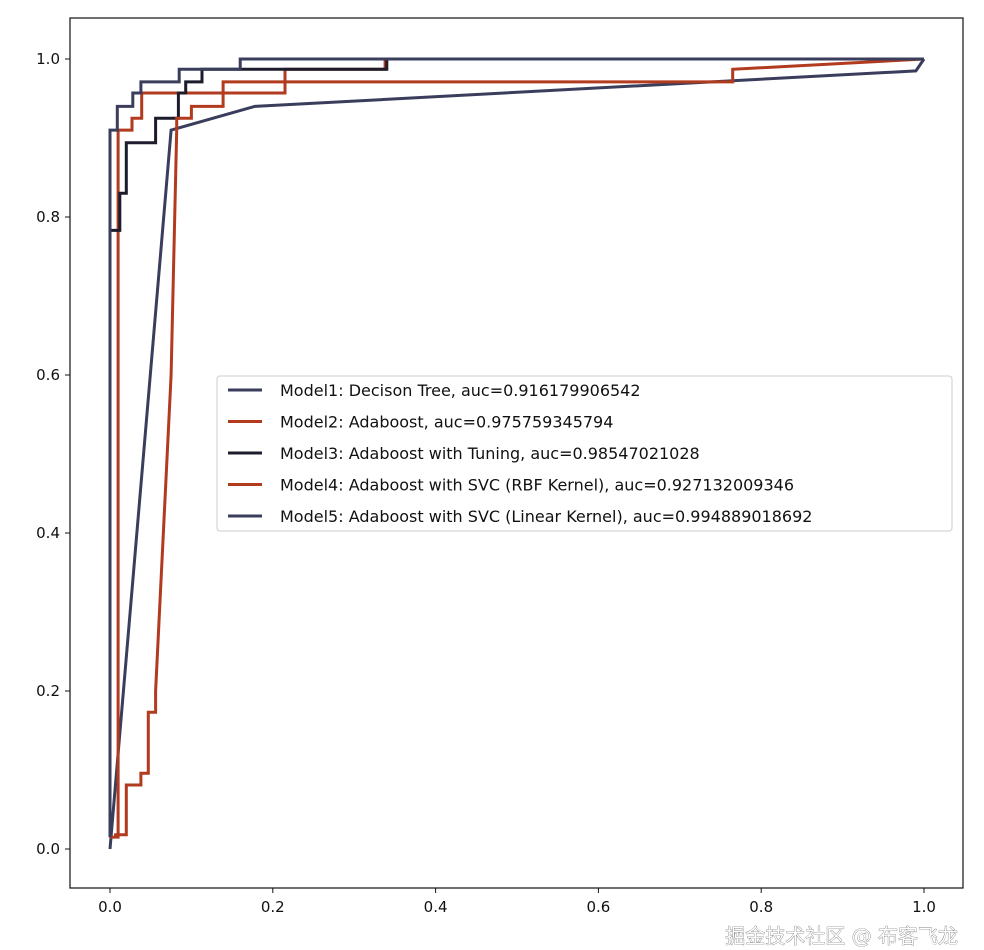 The height and width of the screenshot is (950, 984). What do you see at coordinates (48, 375) in the screenshot?
I see `y-tick-label: 0.6` at bounding box center [48, 375].